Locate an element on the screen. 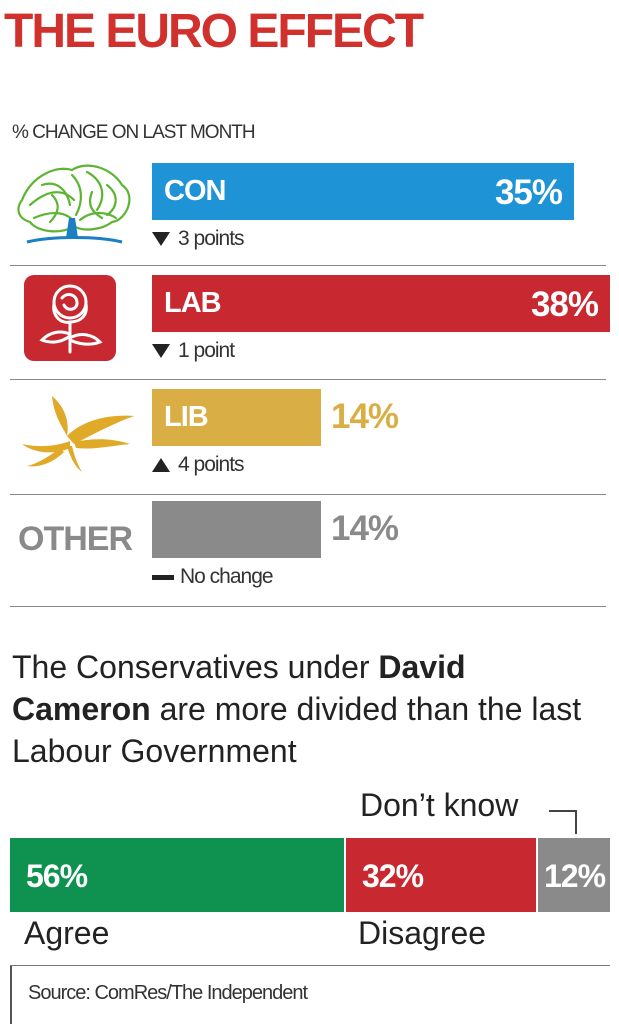 The image size is (619, 1024). value-label-lab: 38% is located at coordinates (564, 304).